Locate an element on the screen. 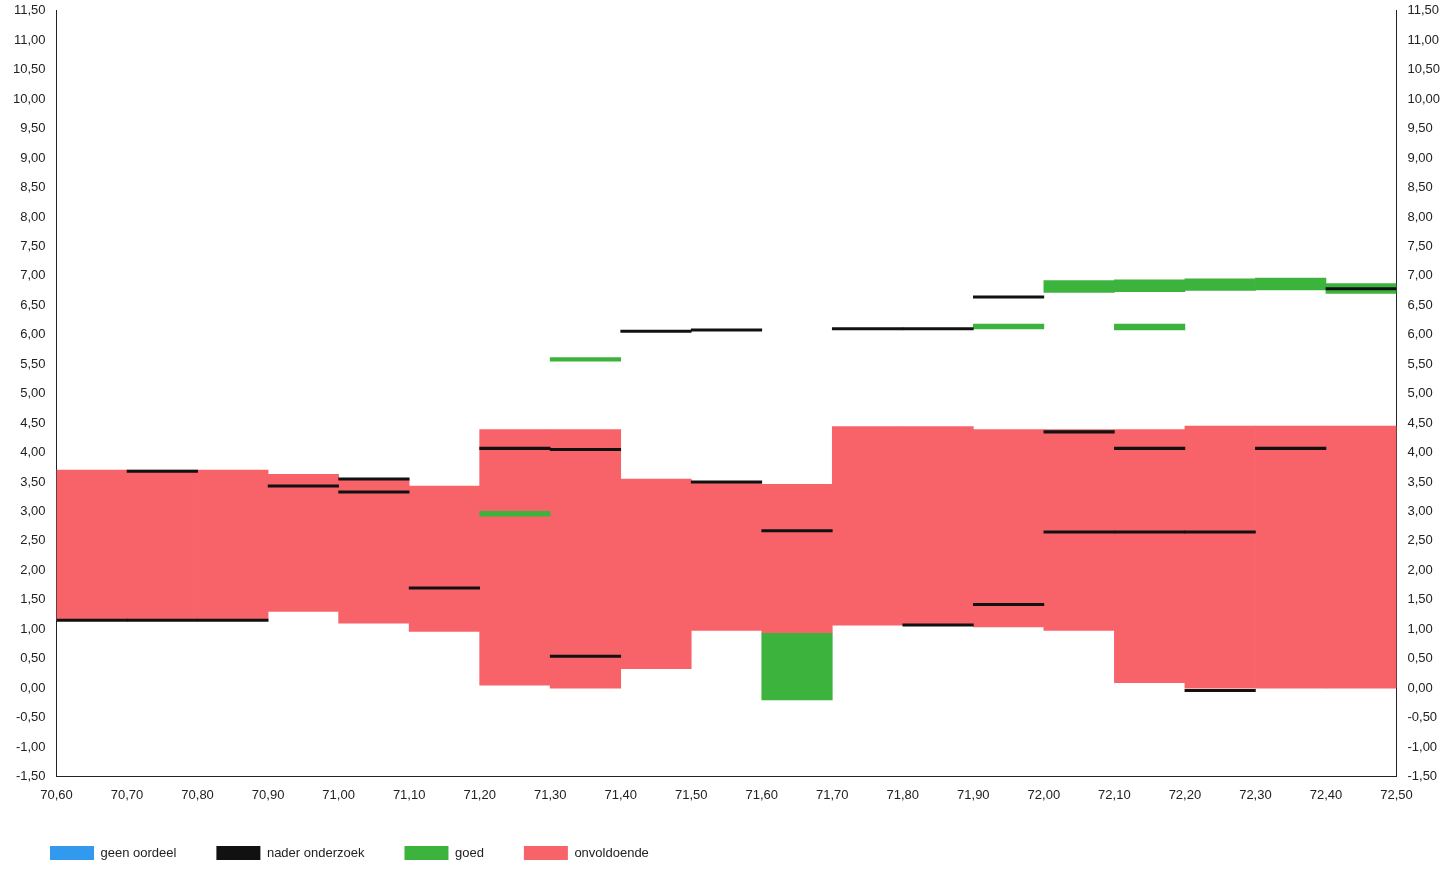 The image size is (1453, 875). y-tick-label: 5,00 is located at coordinates (33, 393).